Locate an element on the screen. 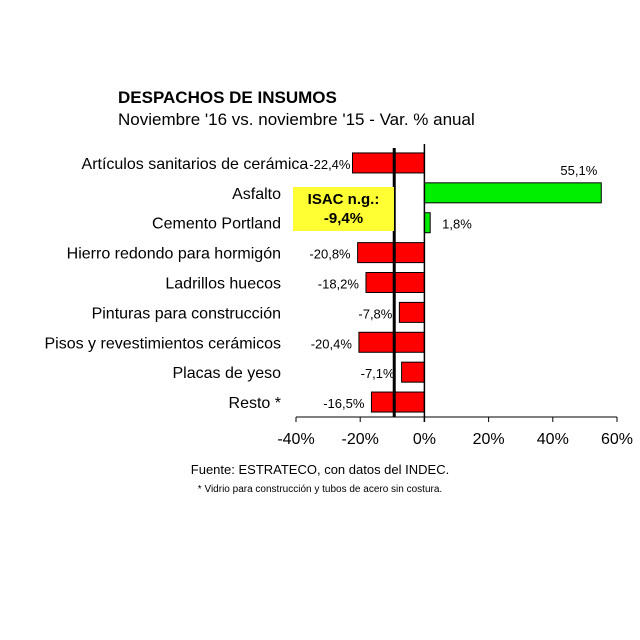 The height and width of the screenshot is (640, 640). x-tick-label-2: 0% is located at coordinates (424, 439).